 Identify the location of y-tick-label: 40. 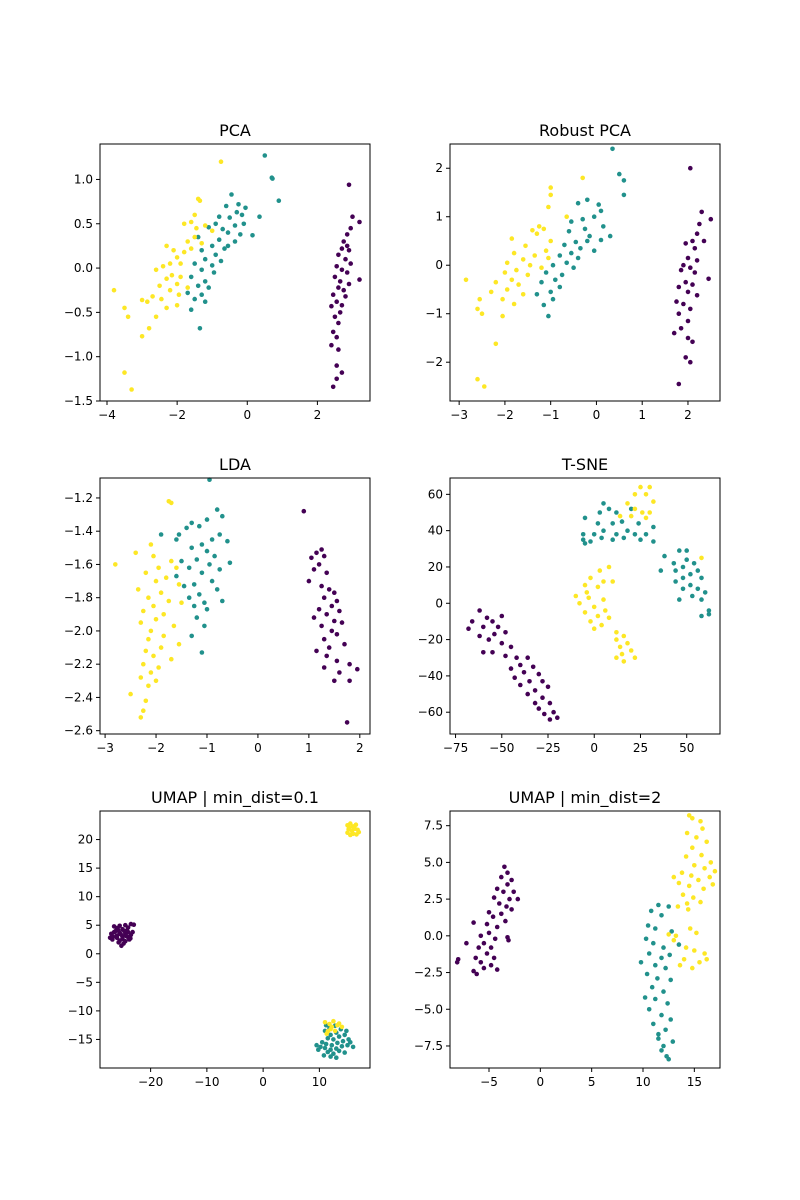
(435, 531).